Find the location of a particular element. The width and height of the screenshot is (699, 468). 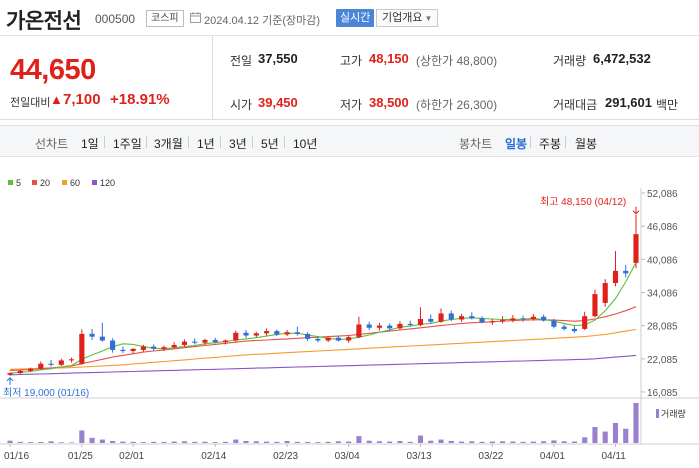

period-1d: 1일 is located at coordinates (90, 144).